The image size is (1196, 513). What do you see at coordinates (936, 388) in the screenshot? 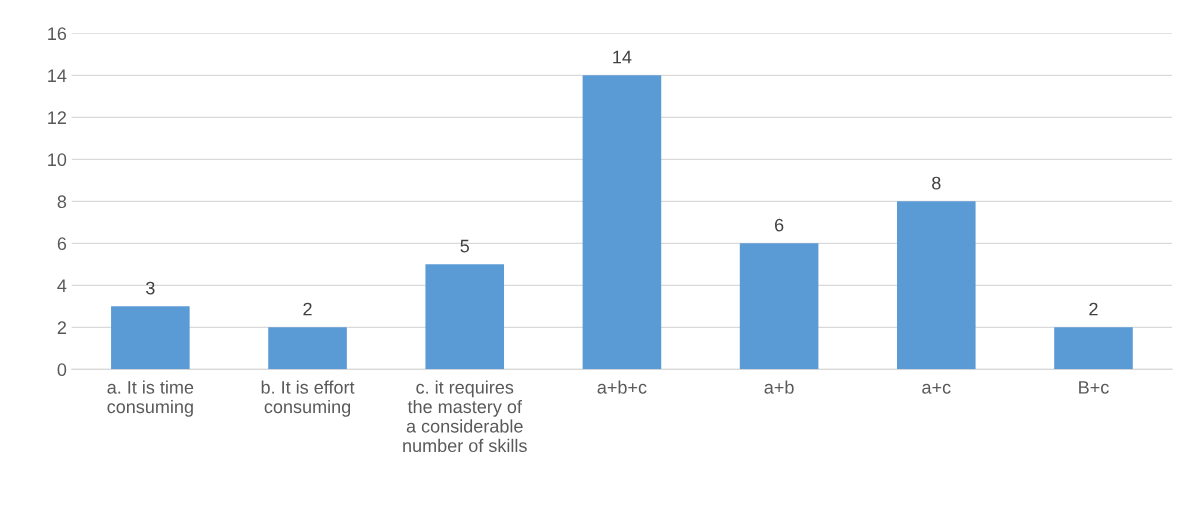
I see `x-tick-label: a+c` at bounding box center [936, 388].